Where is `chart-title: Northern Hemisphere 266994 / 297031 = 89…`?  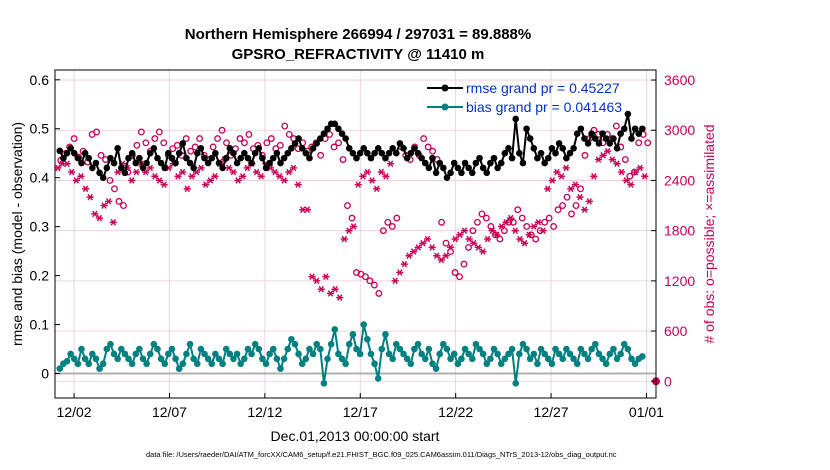 chart-title: Northern Hemisphere 266994 / 297031 = 89… is located at coordinates (358, 34).